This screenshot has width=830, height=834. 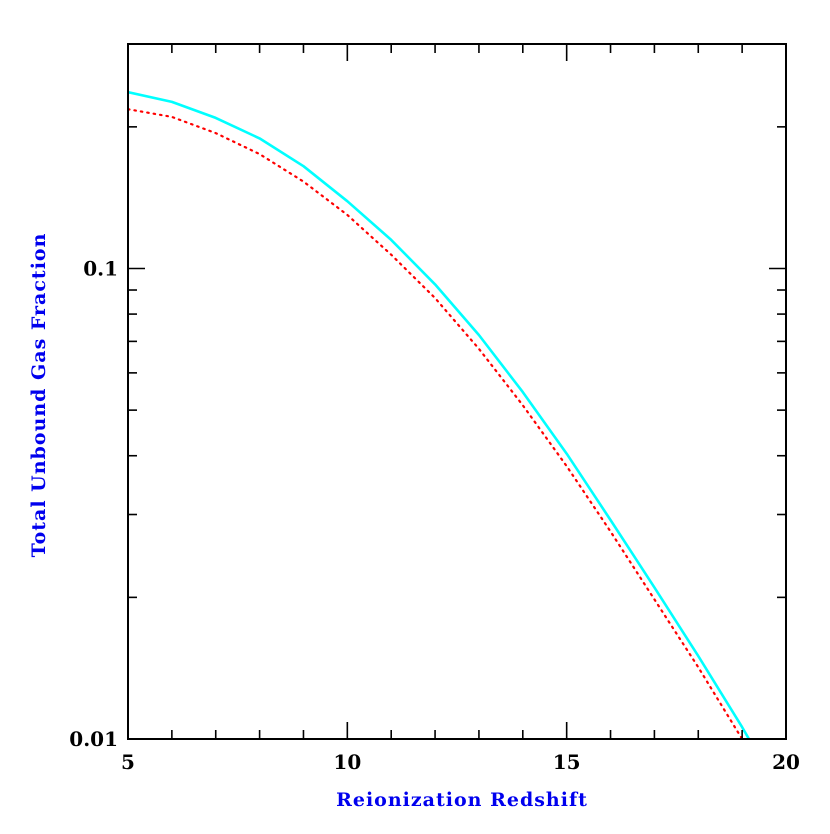 I want to click on y-axis-title: Total Unbound Gas Fraction, so click(x=39, y=395).